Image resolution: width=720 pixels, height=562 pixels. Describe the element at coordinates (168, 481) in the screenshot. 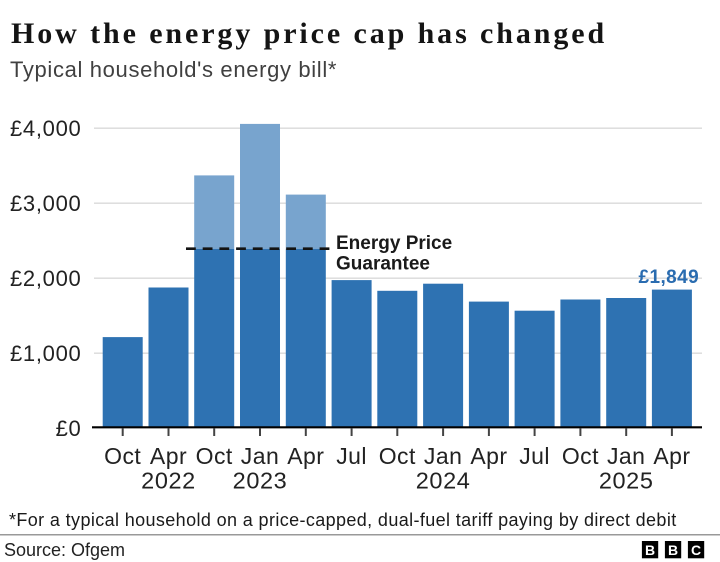

I see `svg-text: 2022` at that location.